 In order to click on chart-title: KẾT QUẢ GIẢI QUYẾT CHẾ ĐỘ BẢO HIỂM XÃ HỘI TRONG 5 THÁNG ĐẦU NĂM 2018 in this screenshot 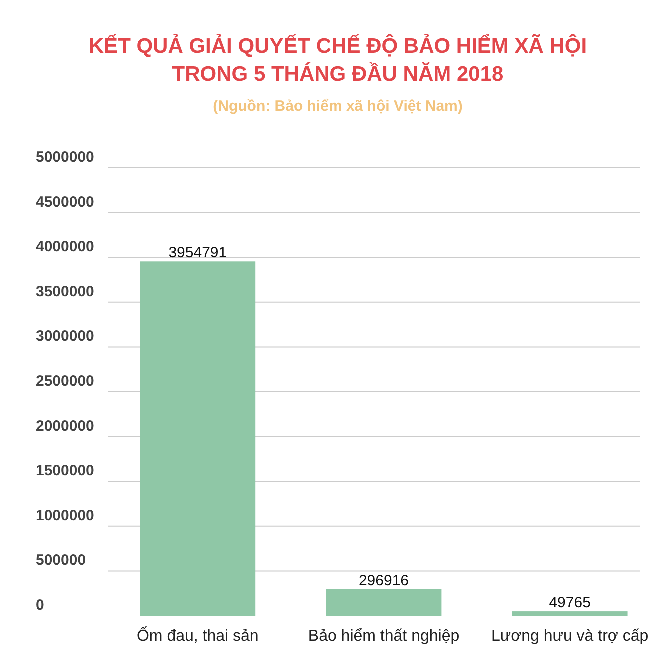, I will do `click(338, 60)`.